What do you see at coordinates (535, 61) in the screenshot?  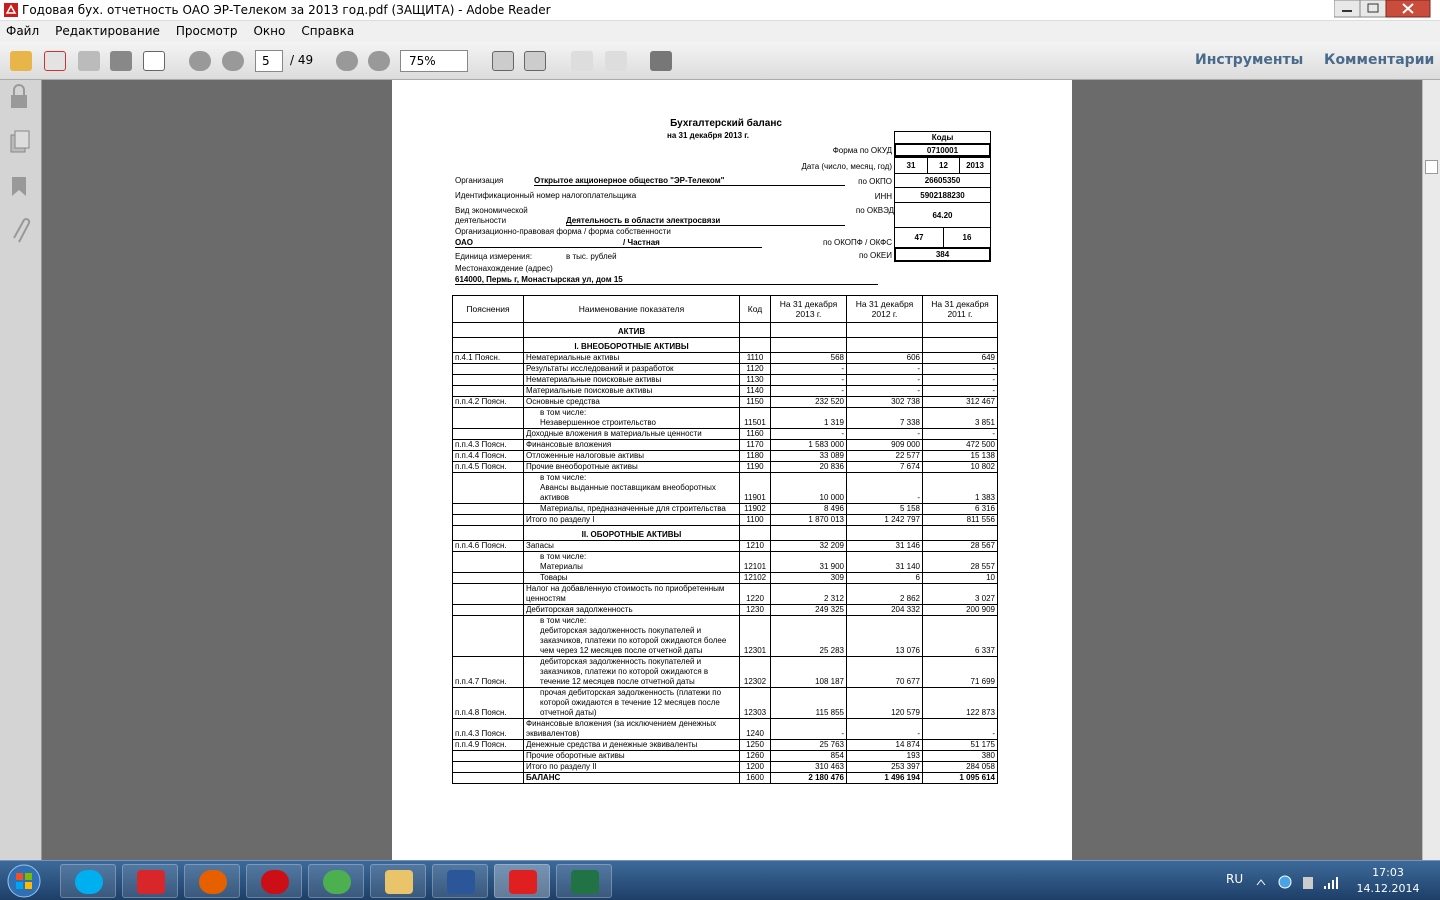 I see `fit-page-button` at bounding box center [535, 61].